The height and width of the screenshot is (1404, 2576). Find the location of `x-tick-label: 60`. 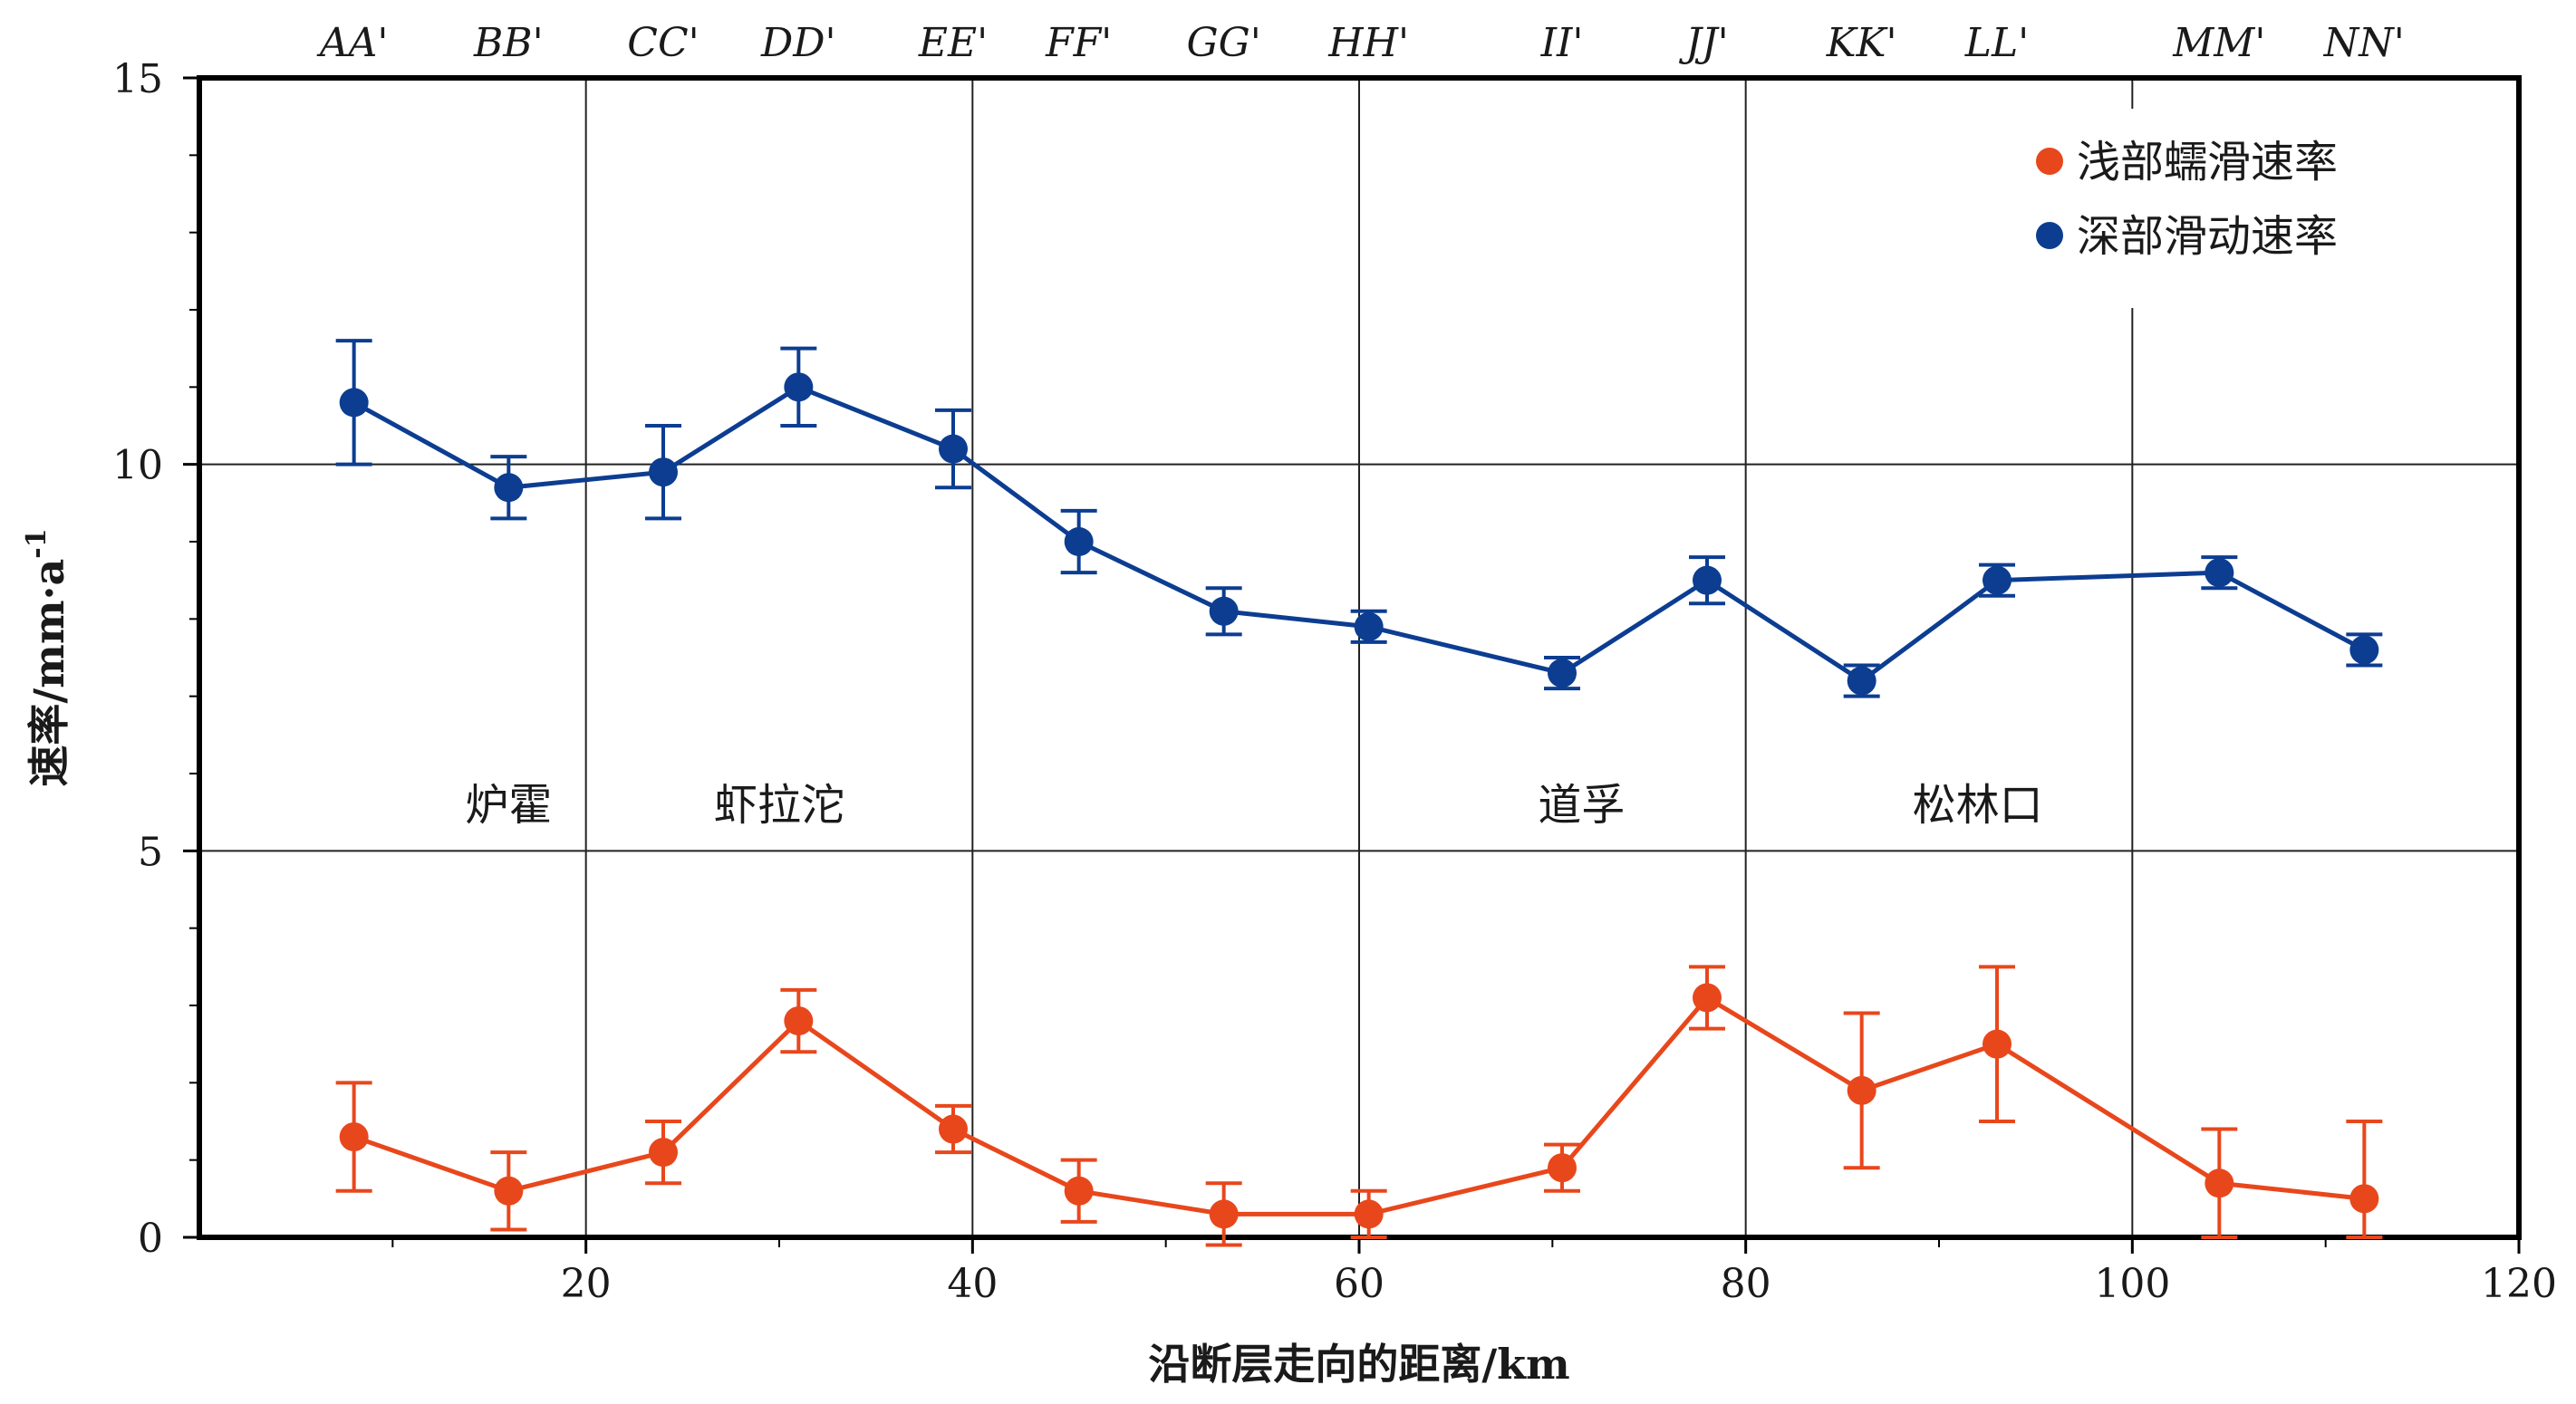

x-tick-label: 60 is located at coordinates (1359, 1284).